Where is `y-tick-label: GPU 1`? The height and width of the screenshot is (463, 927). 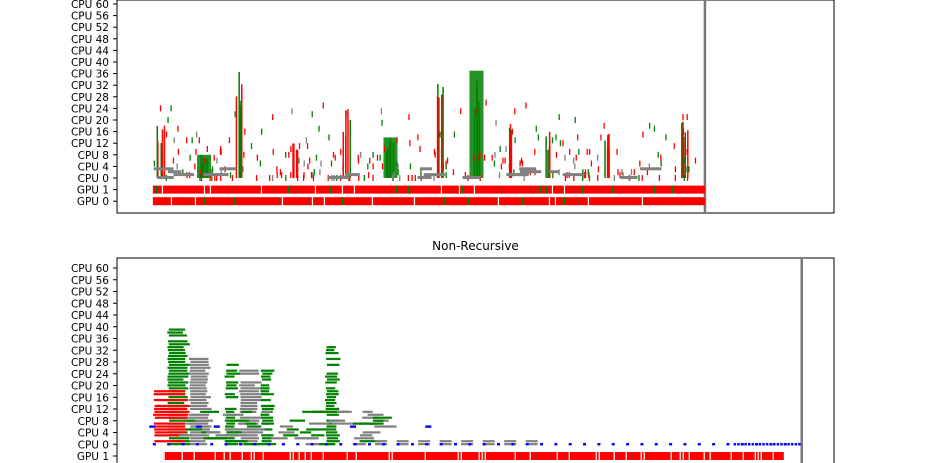 y-tick-label: GPU 1 is located at coordinates (93, 191).